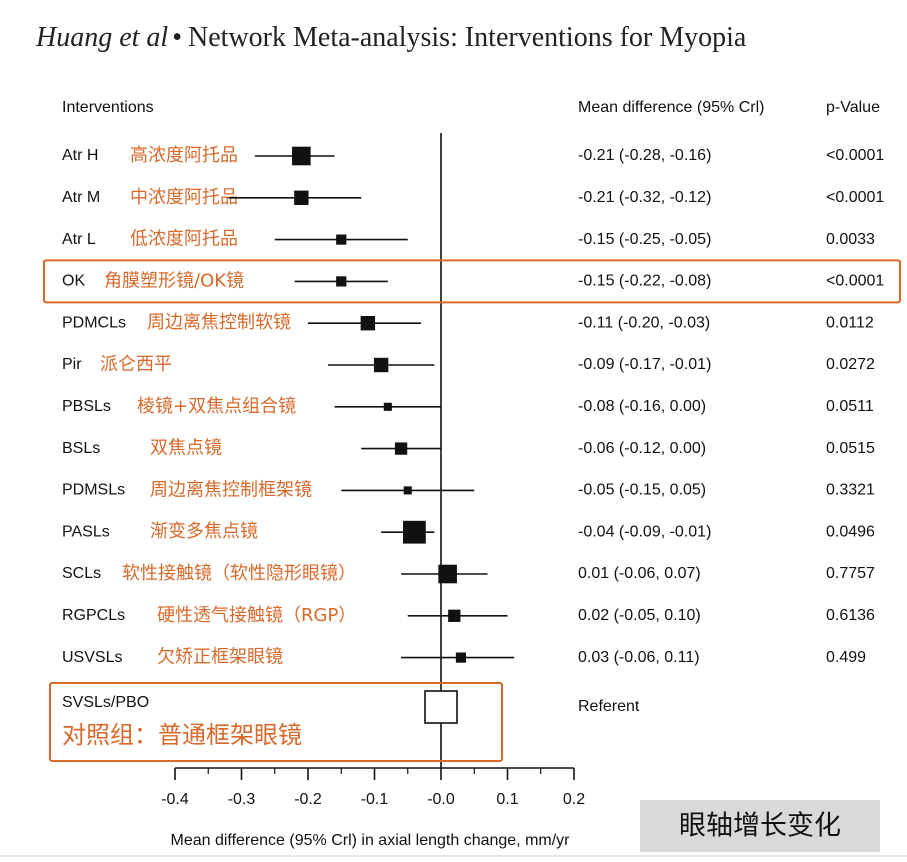 This screenshot has height=862, width=907. What do you see at coordinates (239, 573) in the screenshot?
I see `row-label-chinese: 软性接触镜（软性隐形眼镜）` at bounding box center [239, 573].